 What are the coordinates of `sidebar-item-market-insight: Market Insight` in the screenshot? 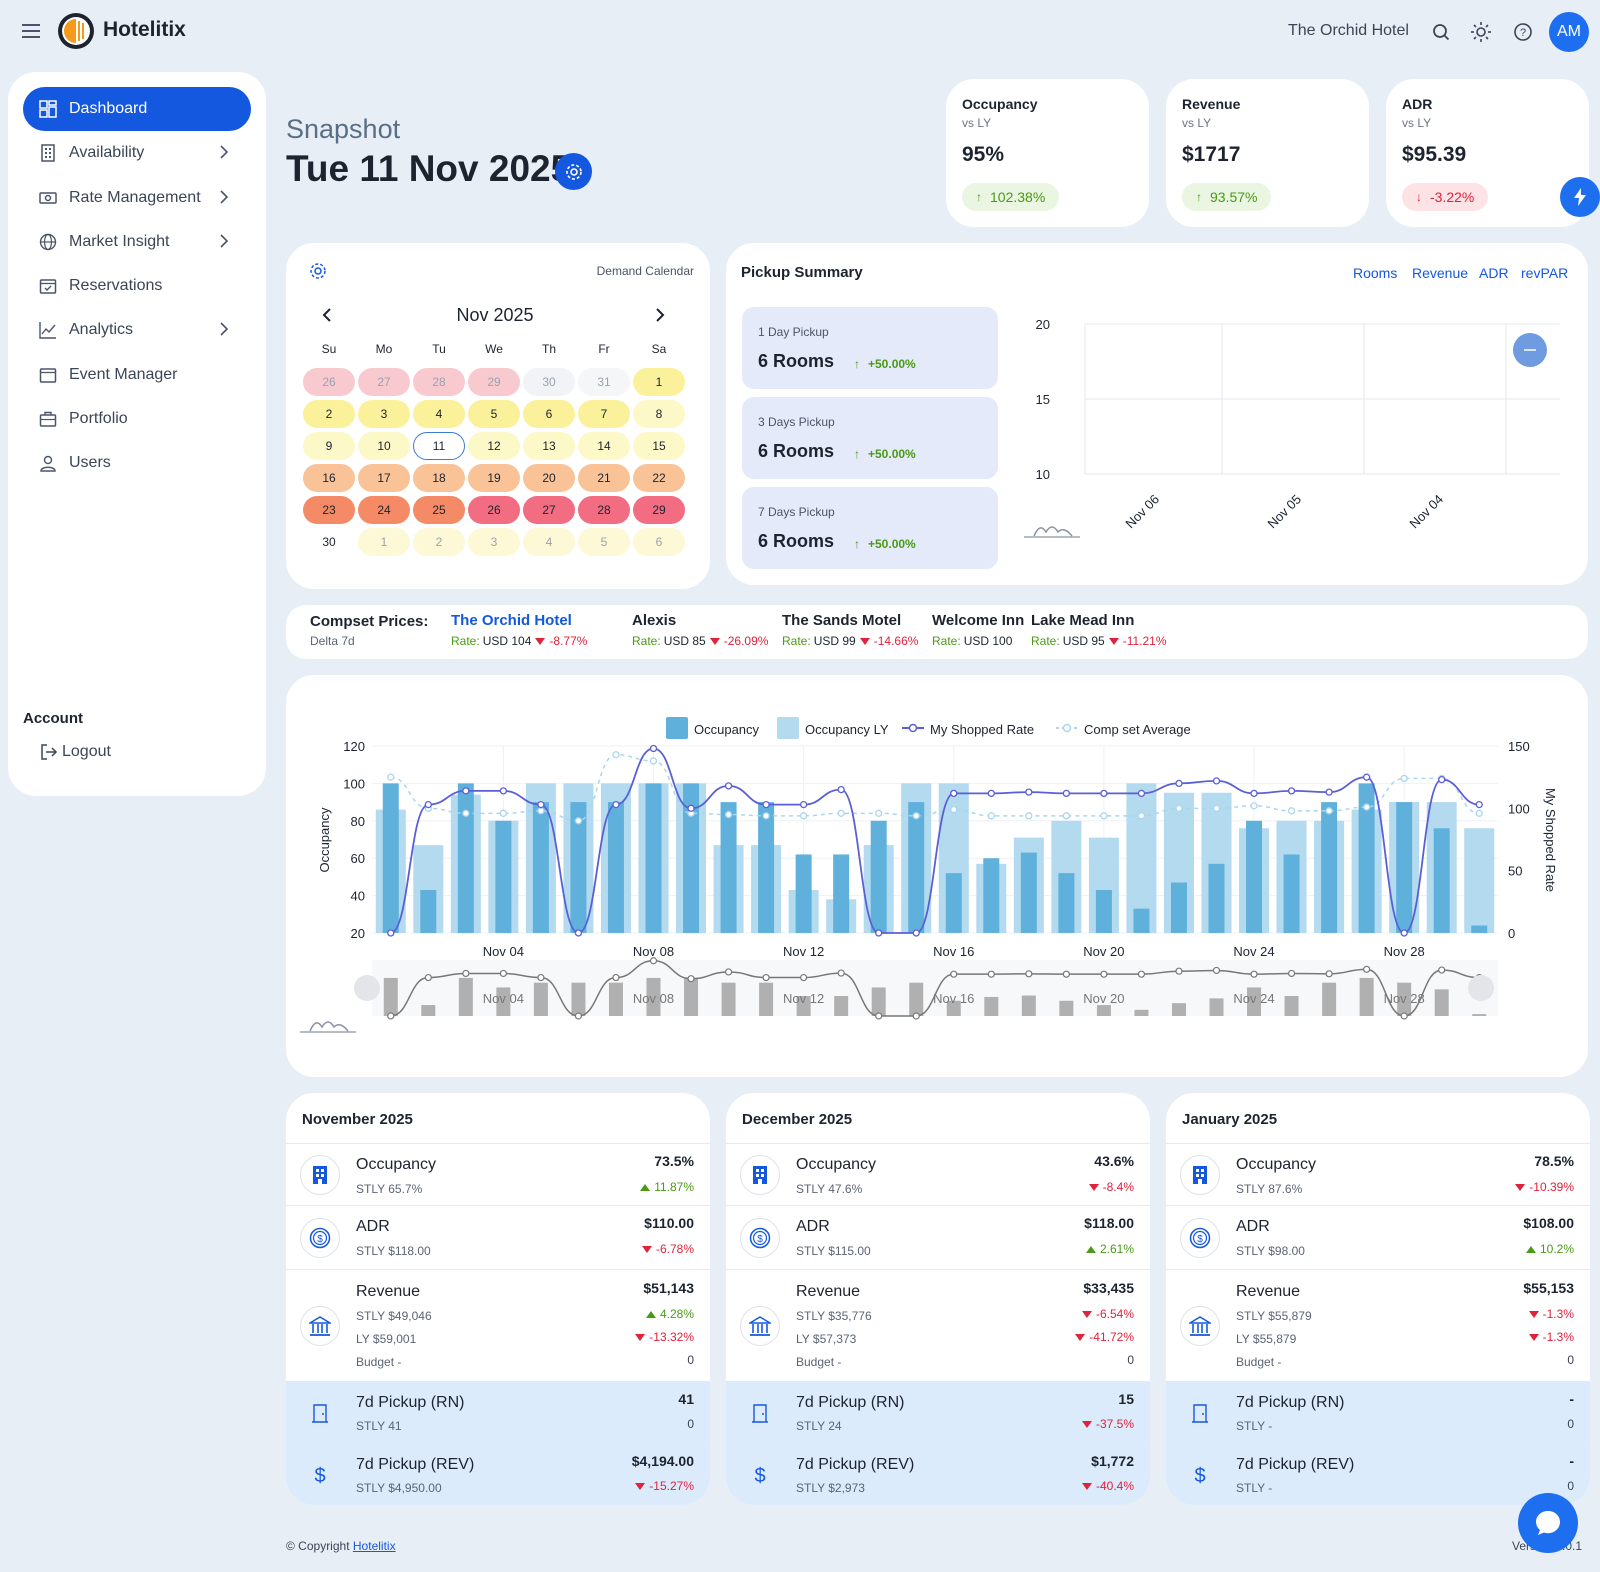 It's located at (137, 242).